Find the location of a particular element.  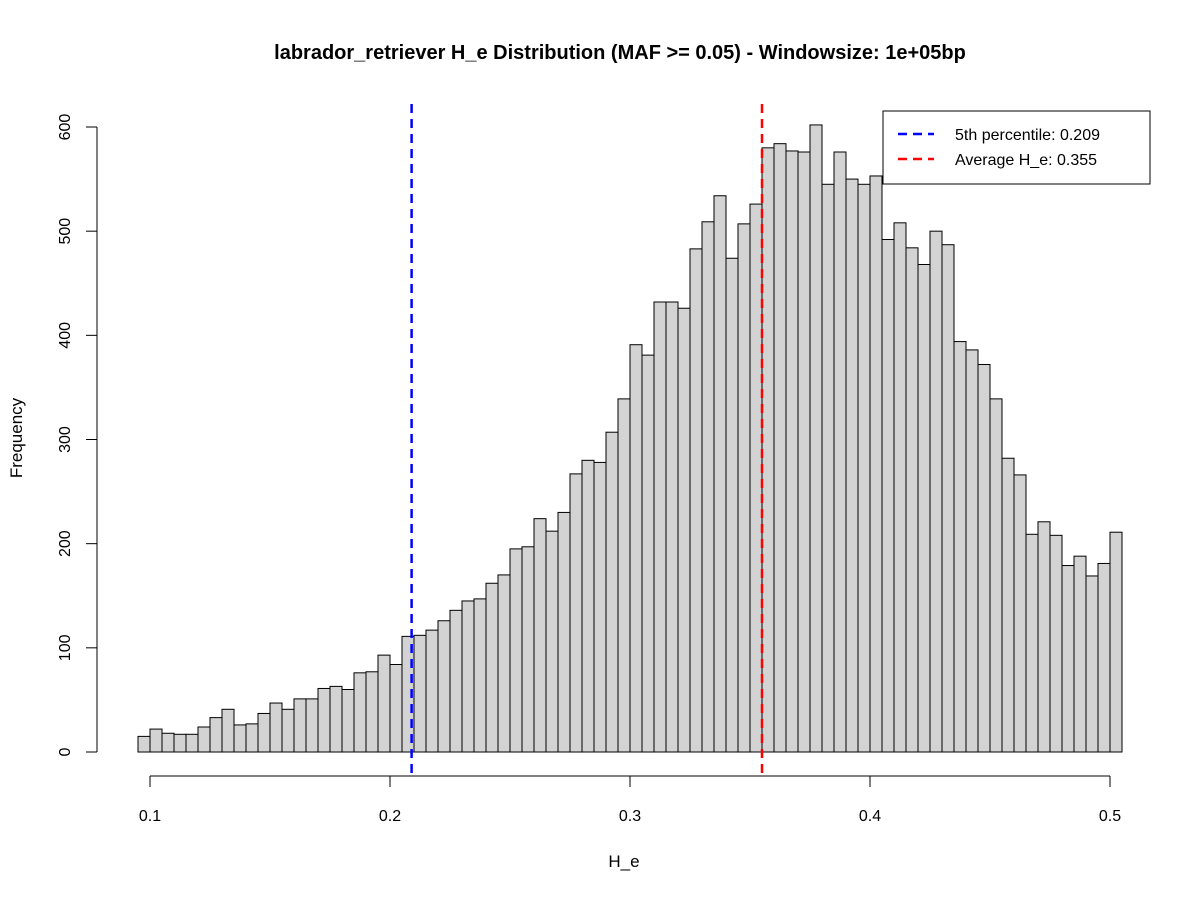

legend: 5th percentile: 0.209 Average H_e: 0.355 is located at coordinates (1016, 147).